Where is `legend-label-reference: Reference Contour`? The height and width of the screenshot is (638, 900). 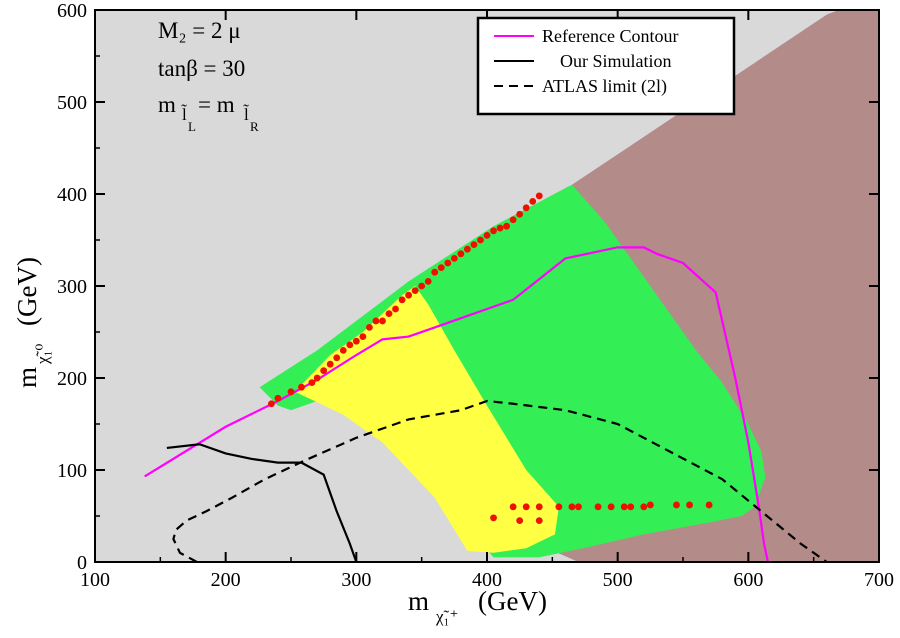 legend-label-reference: Reference Contour is located at coordinates (610, 36).